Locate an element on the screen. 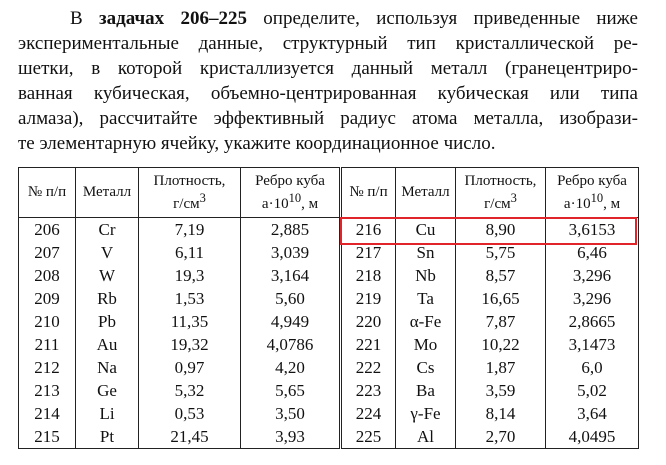 The width and height of the screenshot is (666, 465). table-cell: Cr is located at coordinates (107, 229).